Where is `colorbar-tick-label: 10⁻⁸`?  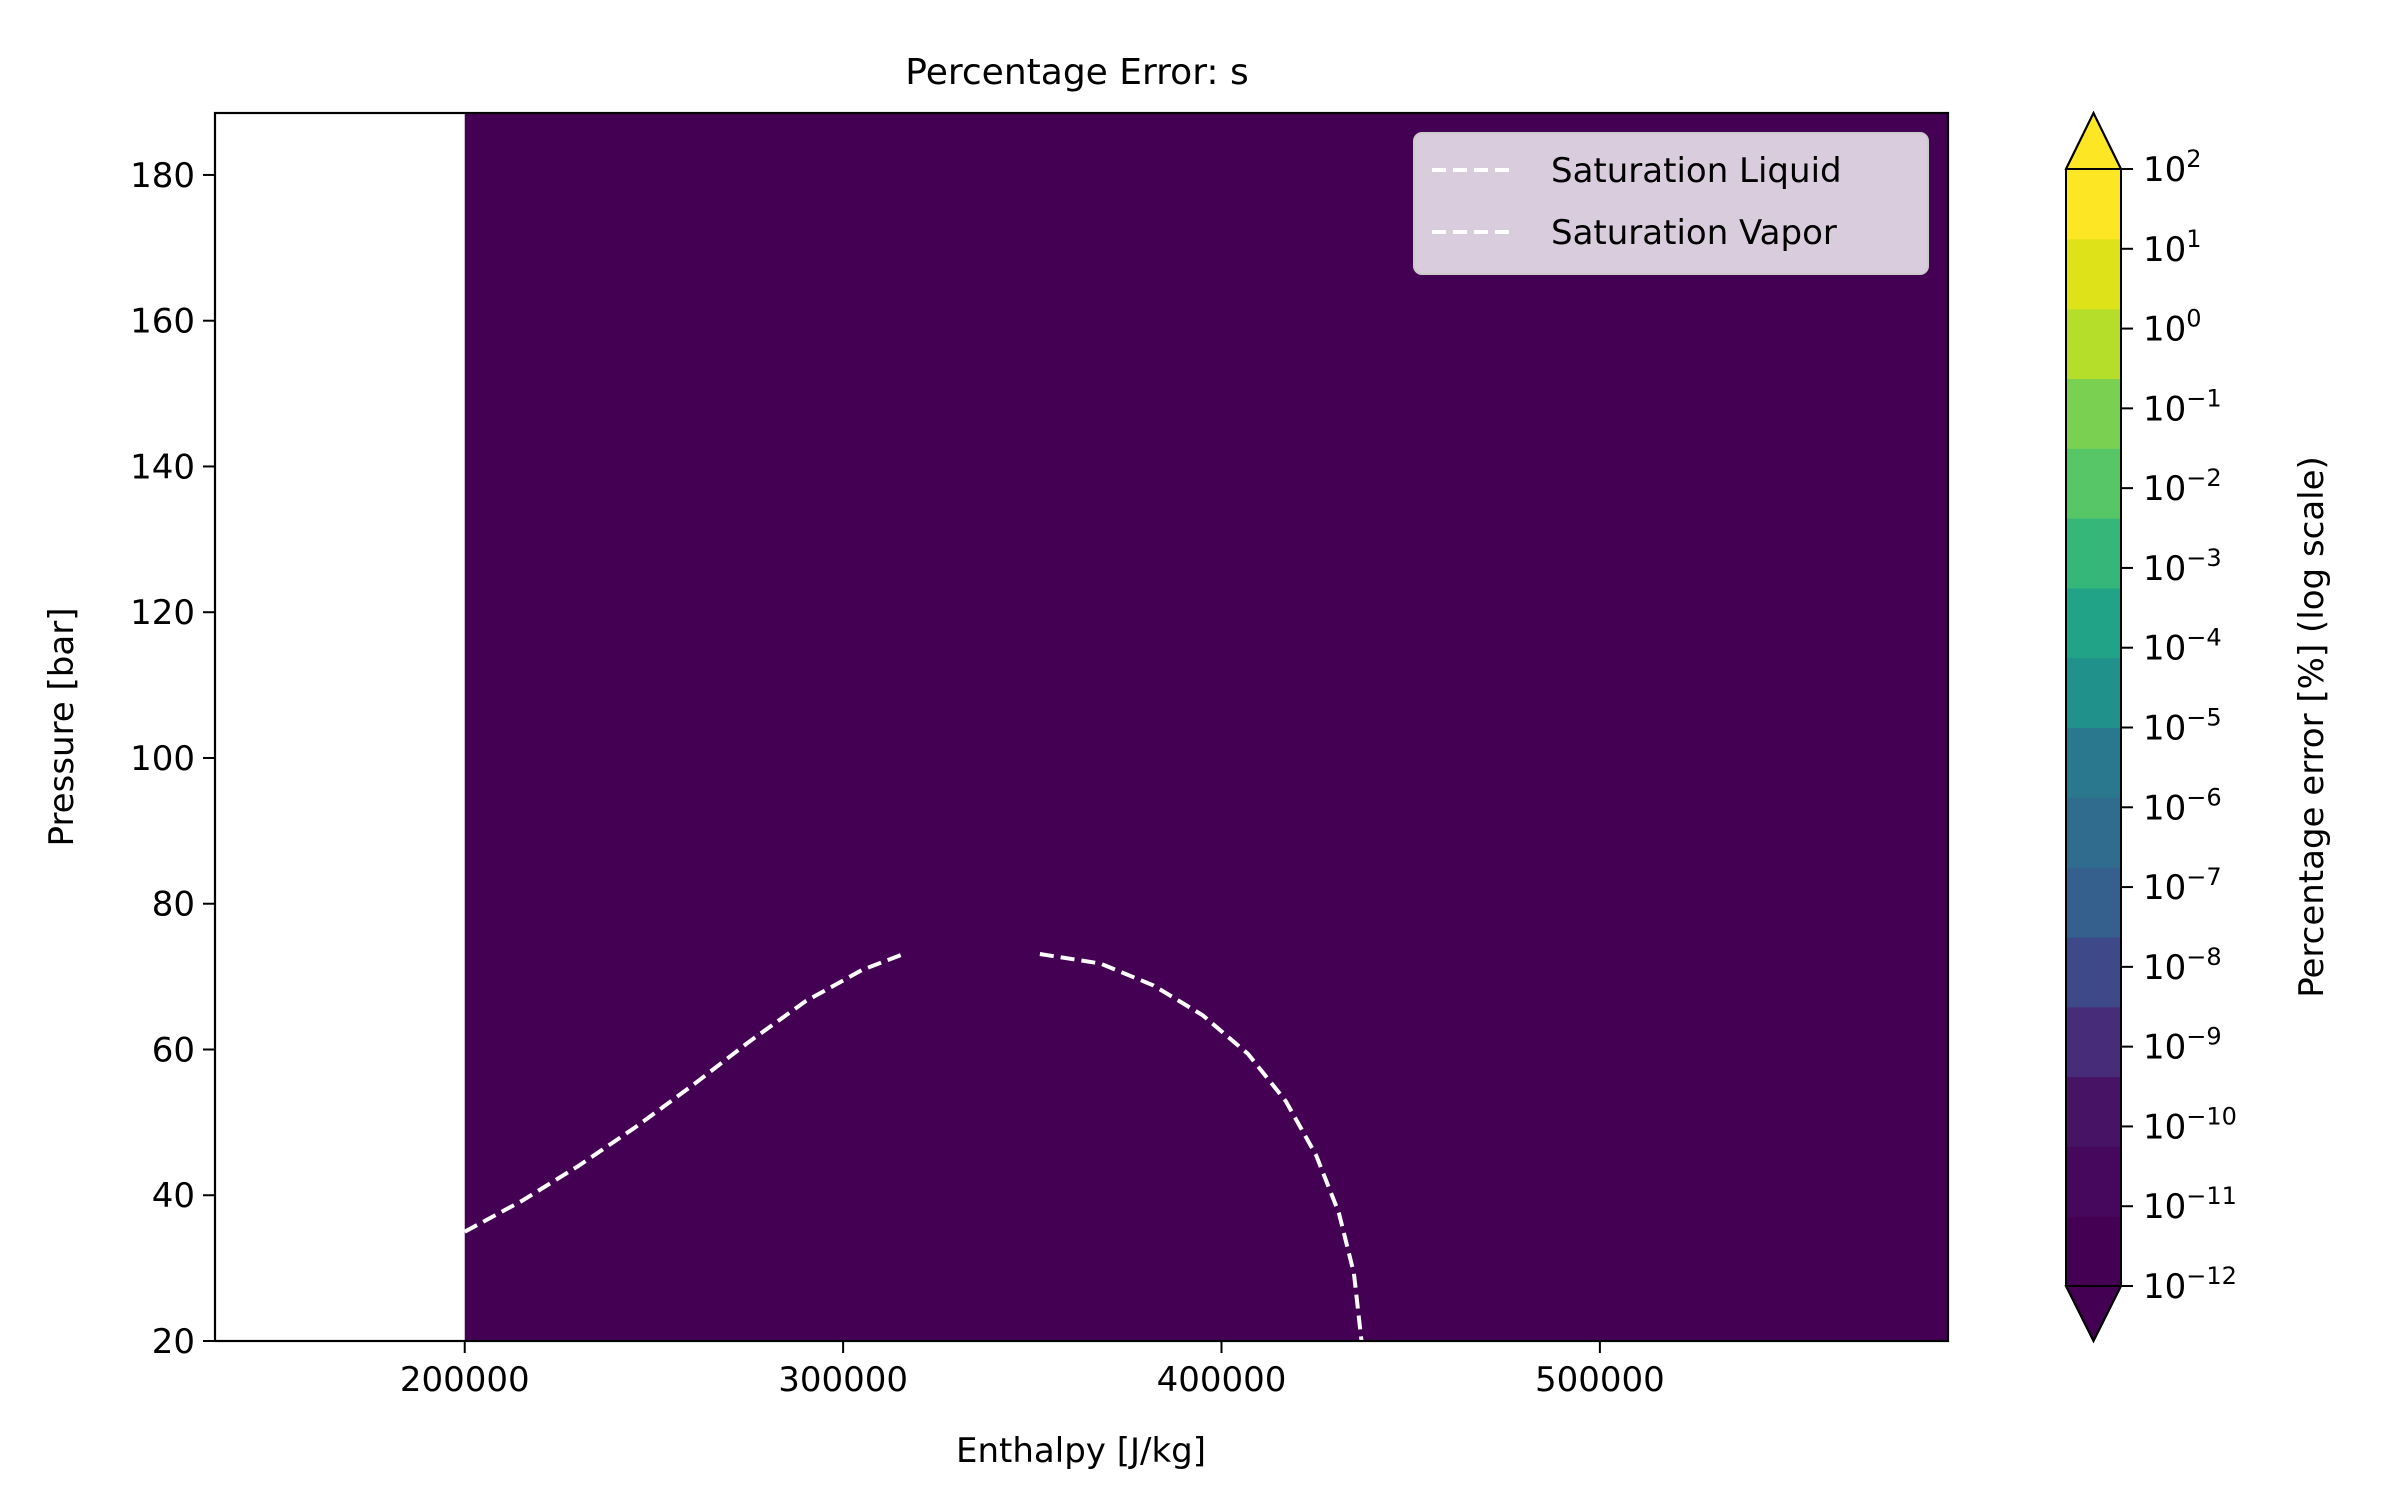
colorbar-tick-label: 10⁻⁸ is located at coordinates (2182, 965).